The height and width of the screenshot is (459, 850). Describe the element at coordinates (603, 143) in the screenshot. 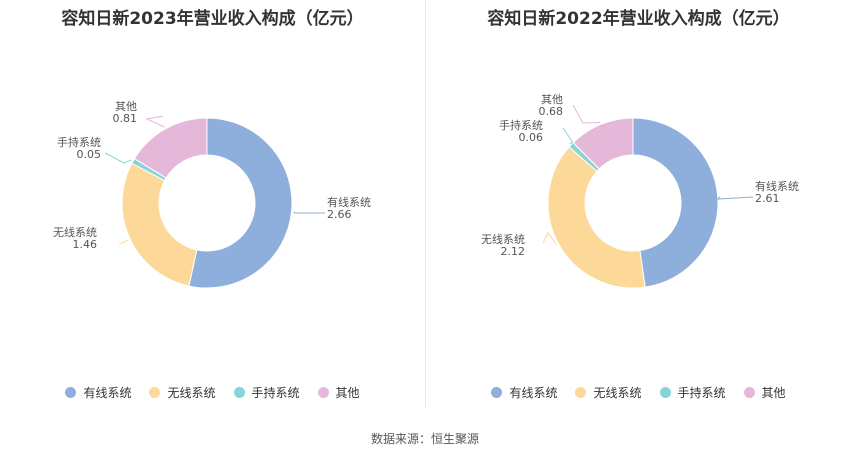

I see `slice-other-2022` at that location.